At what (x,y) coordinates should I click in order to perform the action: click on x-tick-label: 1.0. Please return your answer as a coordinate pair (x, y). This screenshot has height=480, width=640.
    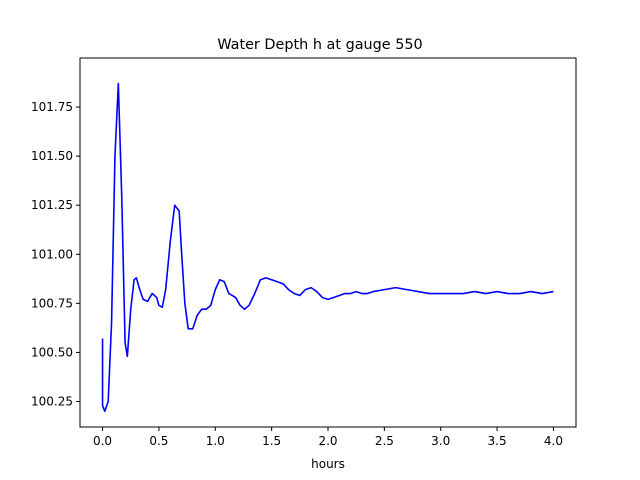
    Looking at the image, I should click on (215, 441).